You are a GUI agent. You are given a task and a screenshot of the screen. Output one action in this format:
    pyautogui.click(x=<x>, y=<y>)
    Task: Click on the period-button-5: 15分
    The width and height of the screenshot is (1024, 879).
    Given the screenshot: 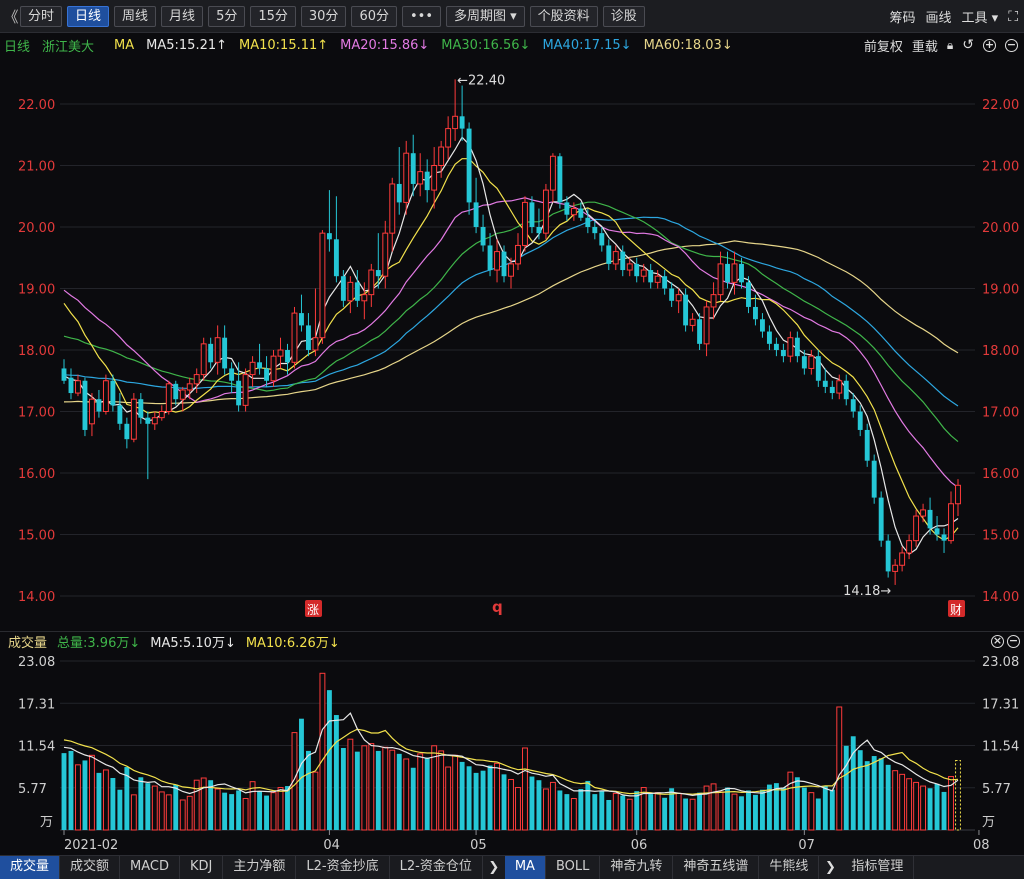 What is the action you would take?
    pyautogui.click(x=273, y=16)
    